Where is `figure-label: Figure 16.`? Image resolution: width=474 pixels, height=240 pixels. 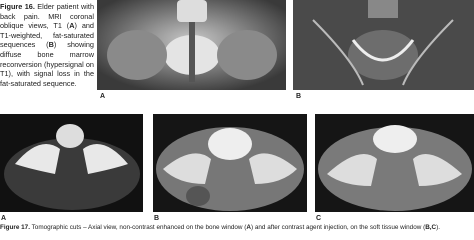 figure-label: Figure 16. is located at coordinates (17, 6).